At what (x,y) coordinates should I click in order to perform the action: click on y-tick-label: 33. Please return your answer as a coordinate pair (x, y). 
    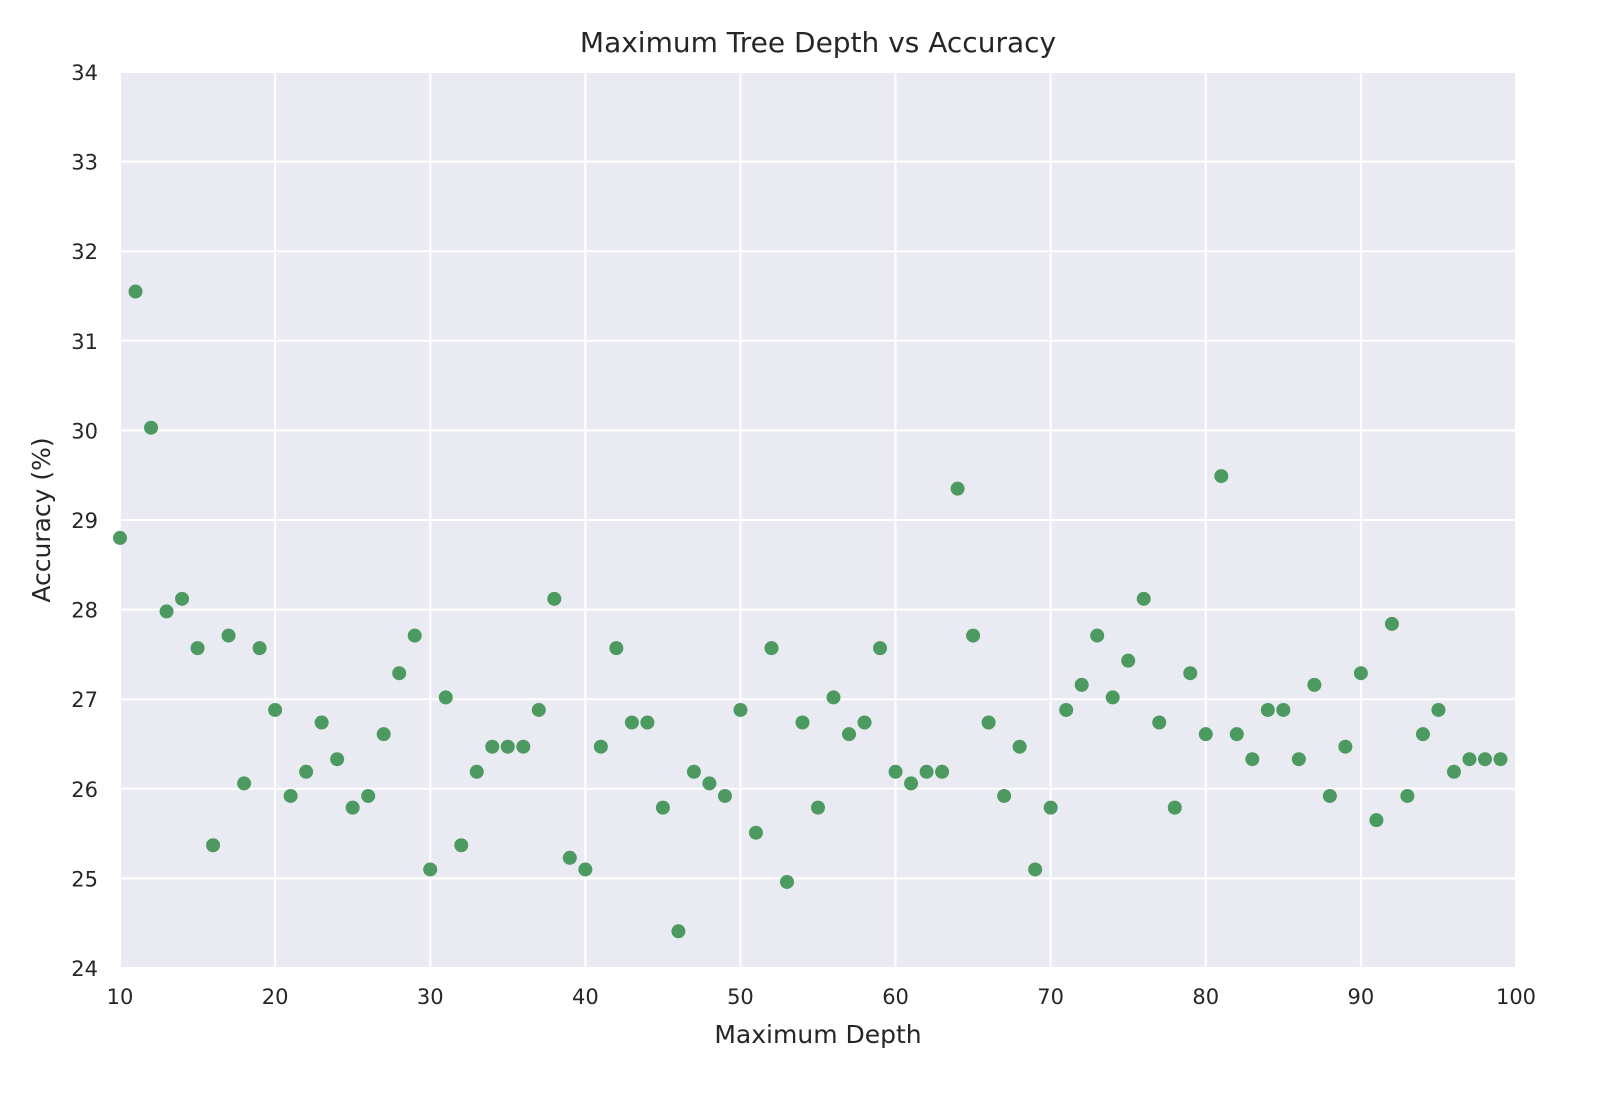
    Looking at the image, I should click on (84, 163).